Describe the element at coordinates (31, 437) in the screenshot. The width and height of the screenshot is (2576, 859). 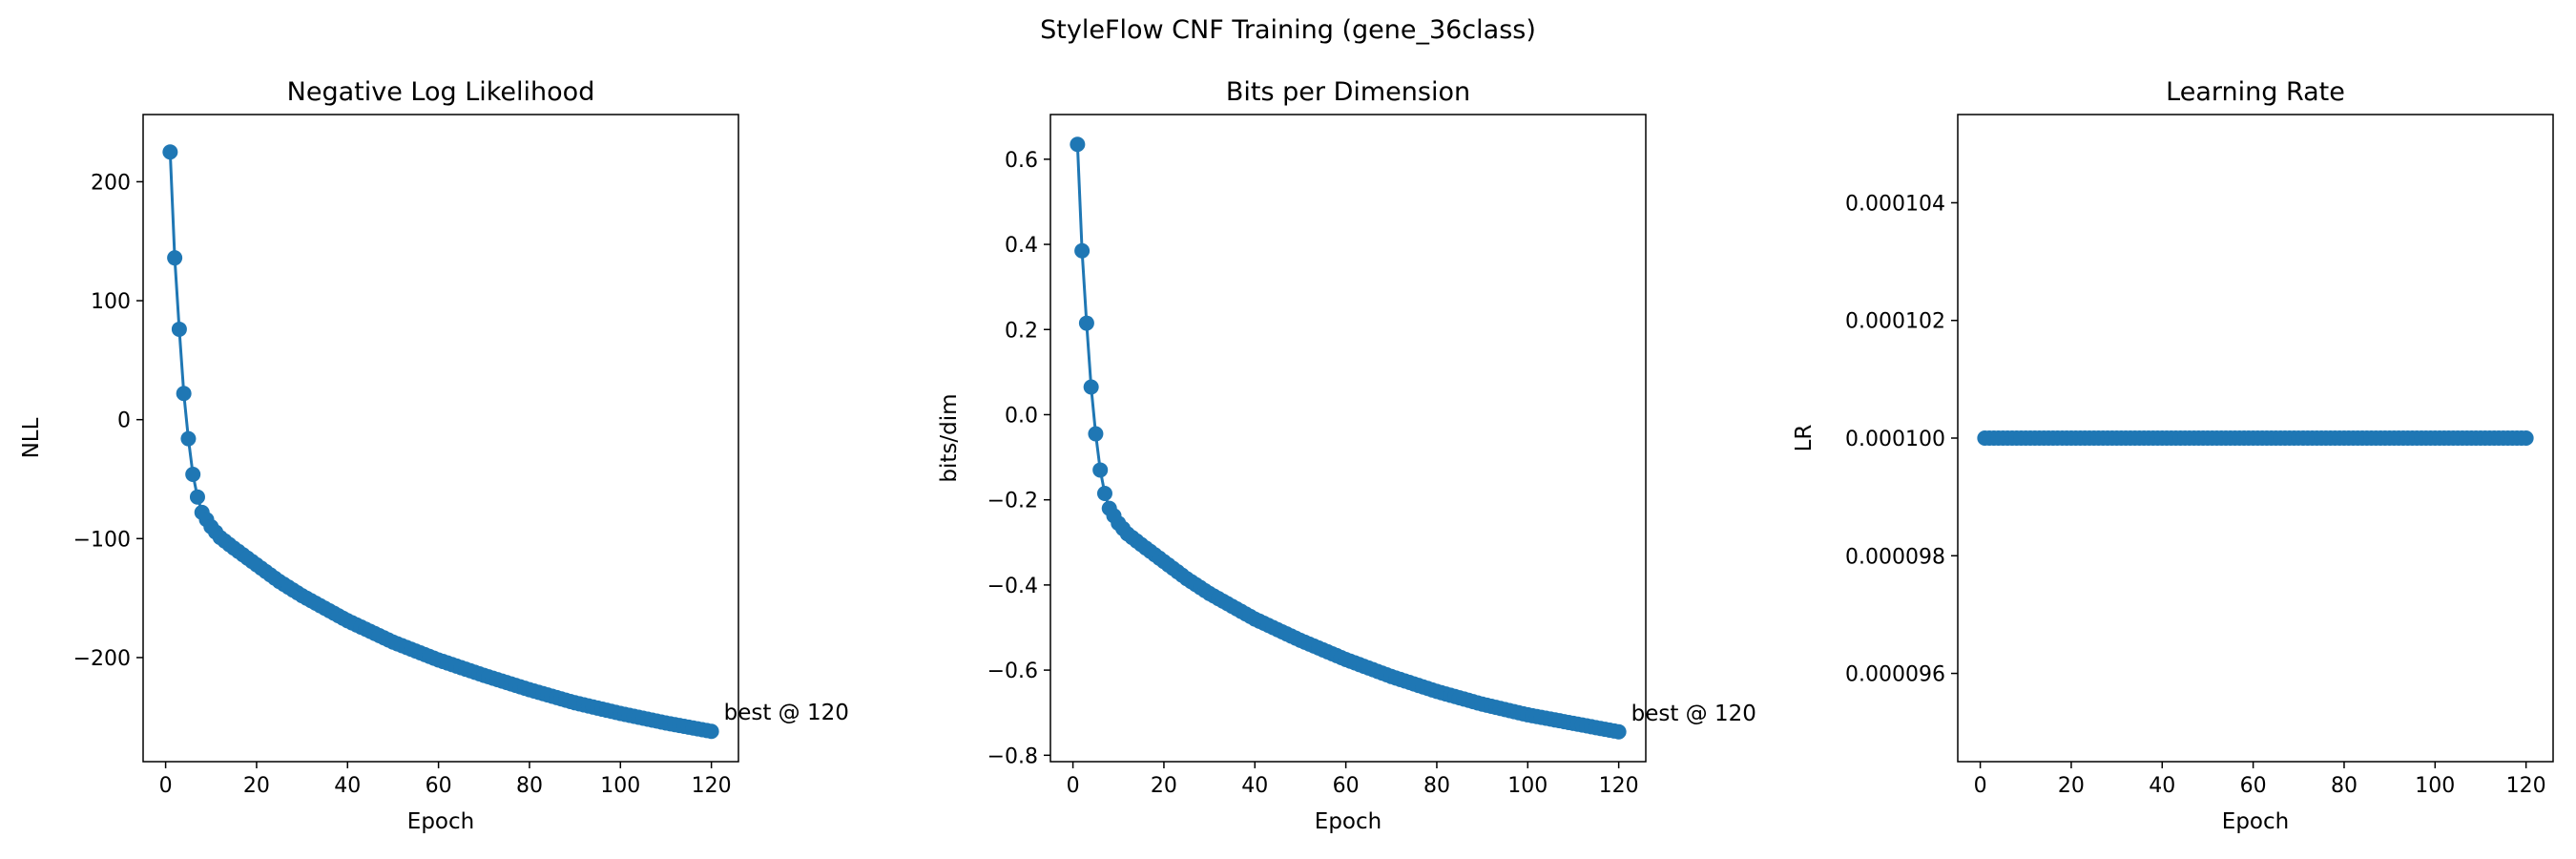
I see `y-axis-label: NLL` at that location.